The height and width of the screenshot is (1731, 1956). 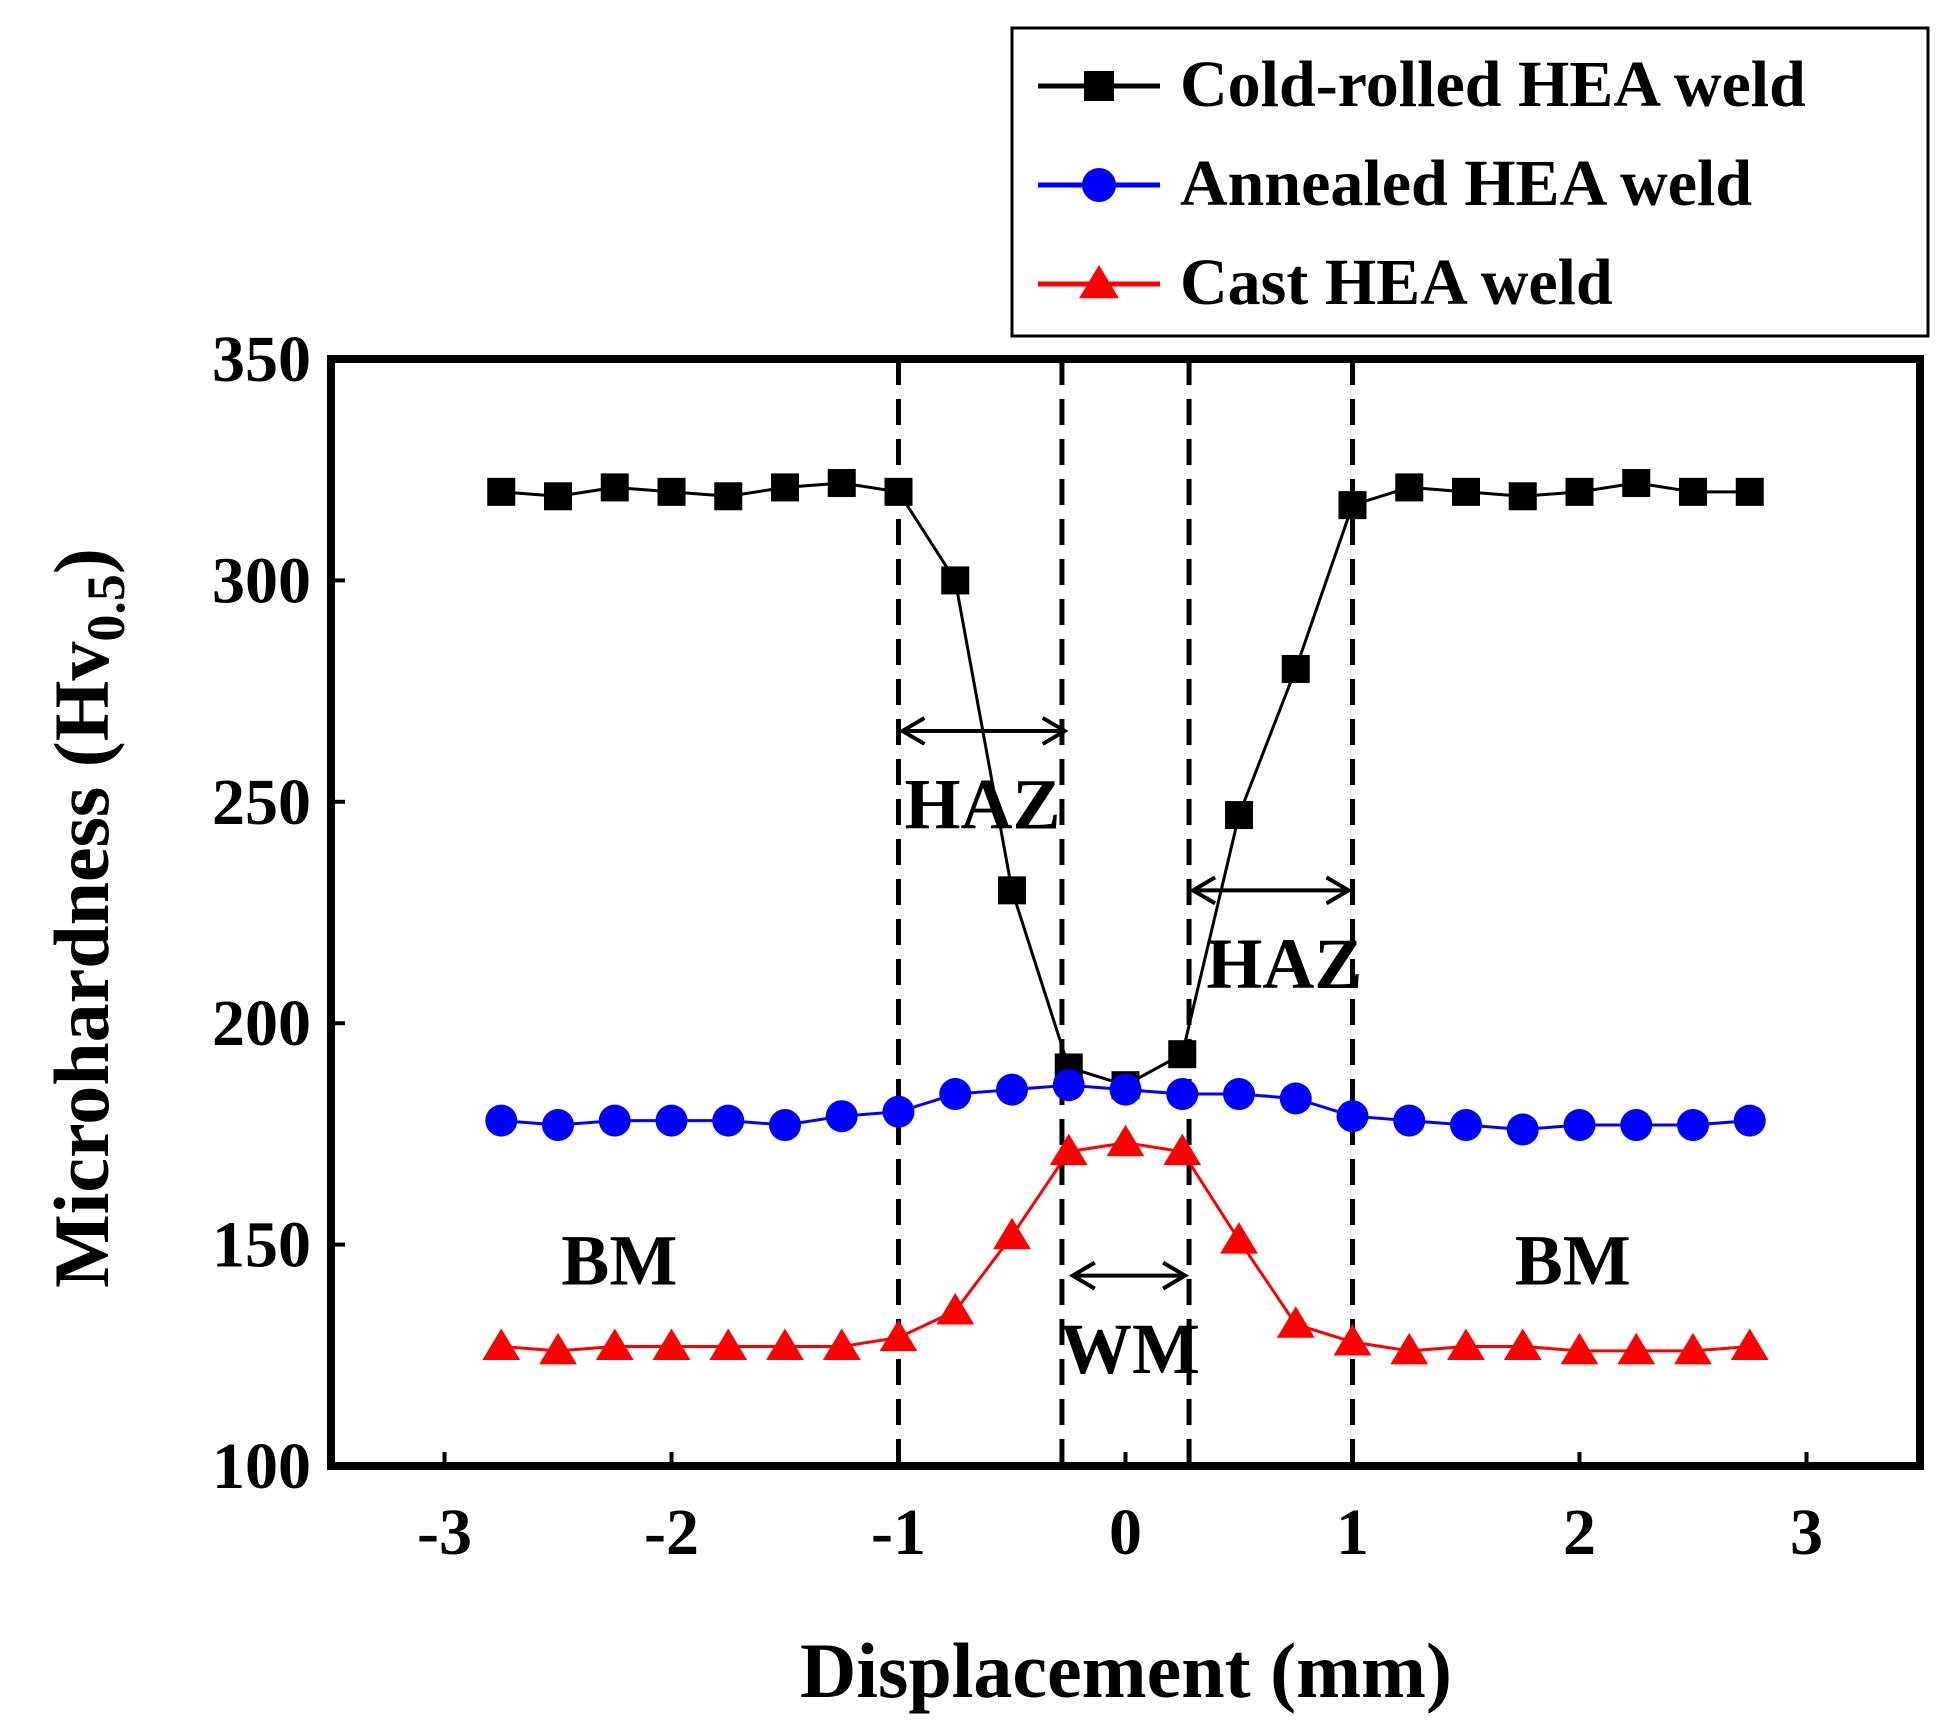 What do you see at coordinates (1396, 282) in the screenshot?
I see `legend-label-cast: Cast HEA weld` at bounding box center [1396, 282].